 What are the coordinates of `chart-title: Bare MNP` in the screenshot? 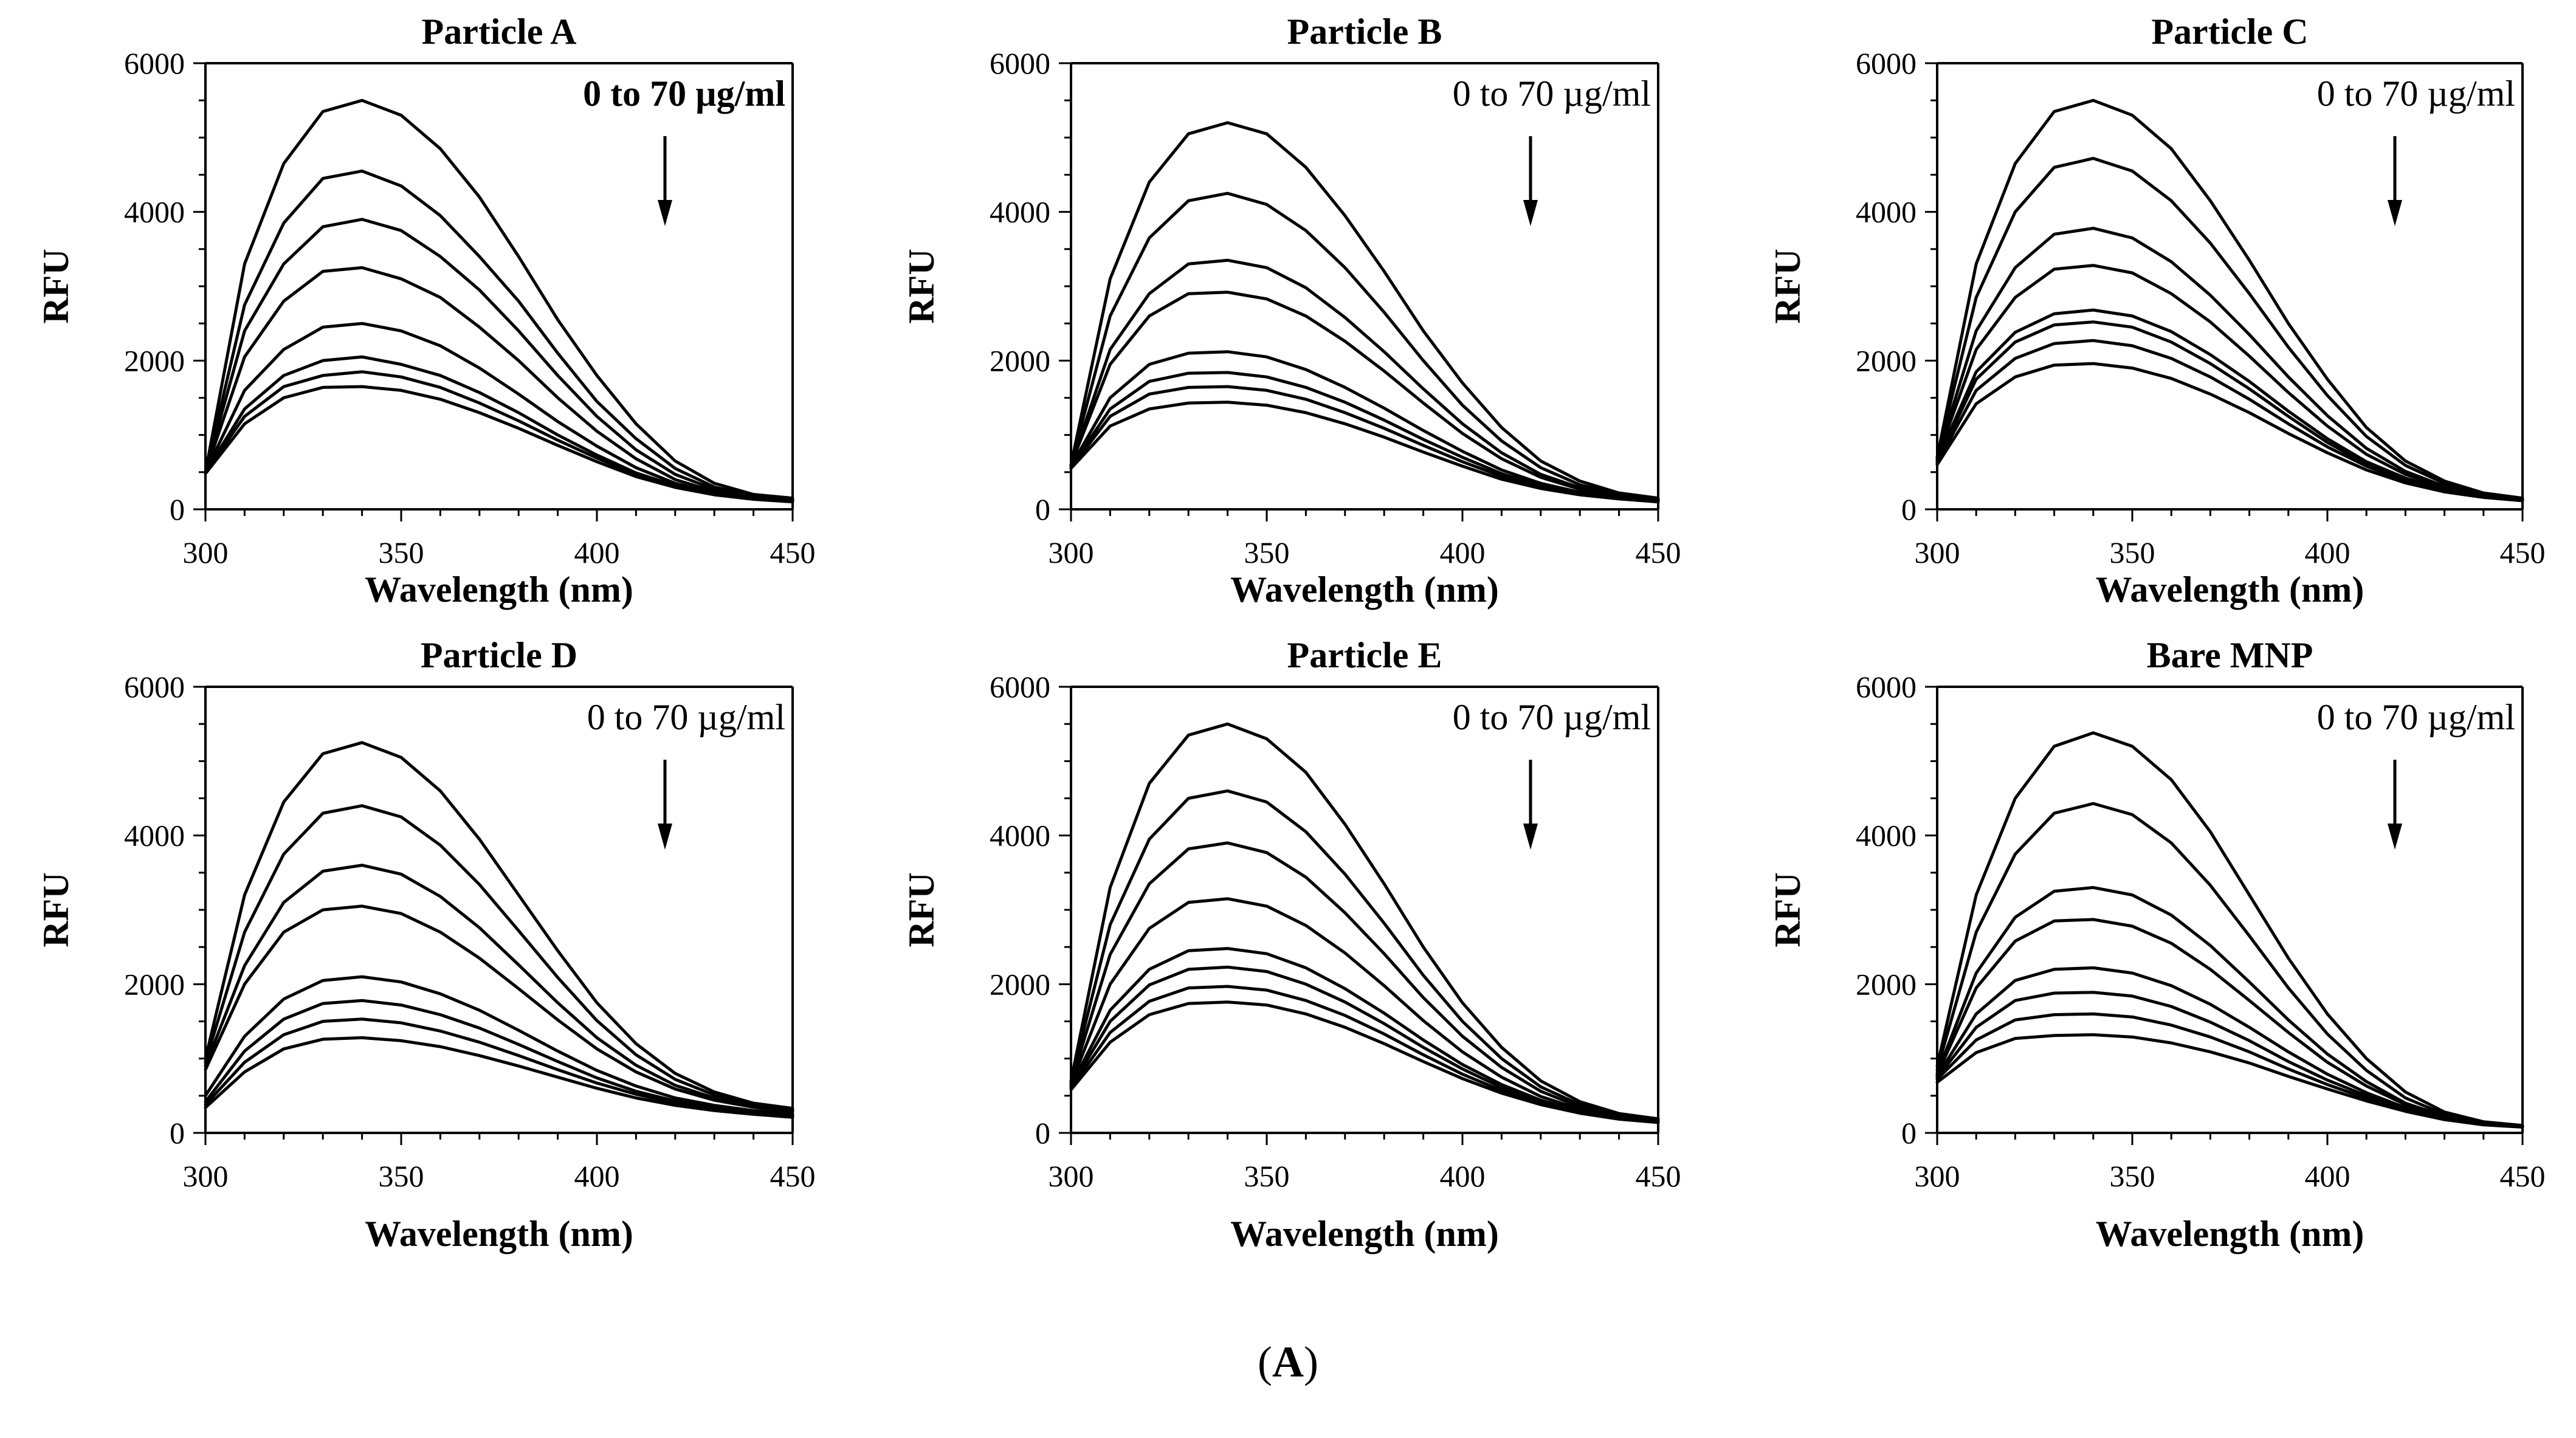 It's located at (2230, 655).